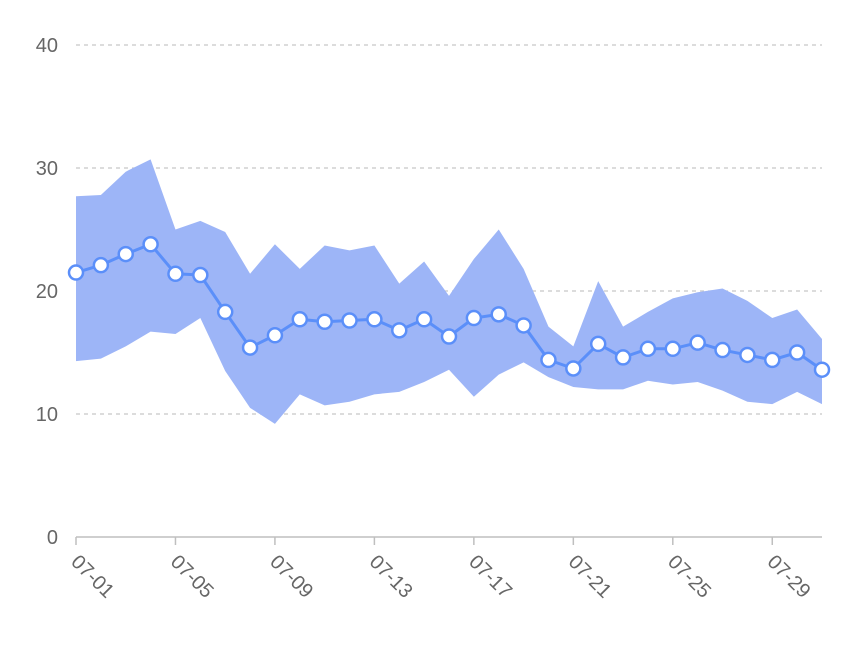 Image resolution: width=846 pixels, height=650 pixels. I want to click on x-tick-label: 07-25, so click(689, 577).